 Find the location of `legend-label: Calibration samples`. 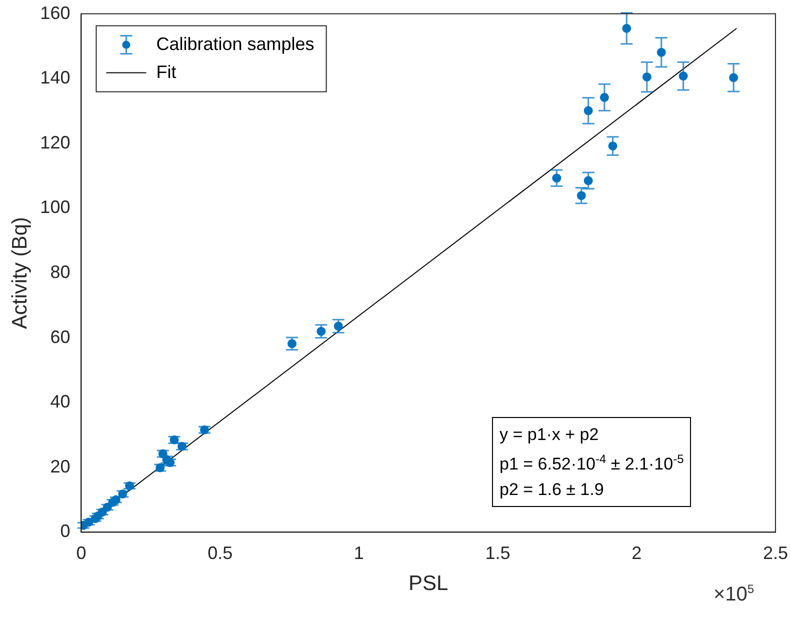

legend-label: Calibration samples is located at coordinates (235, 44).